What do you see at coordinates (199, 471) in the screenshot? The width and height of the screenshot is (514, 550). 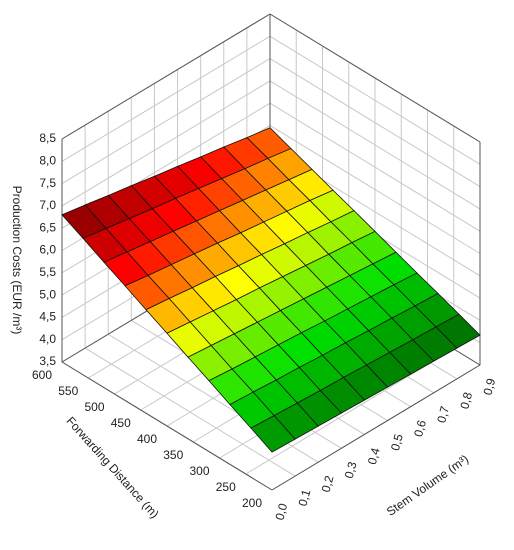 I see `x-tick-label: 300` at bounding box center [199, 471].